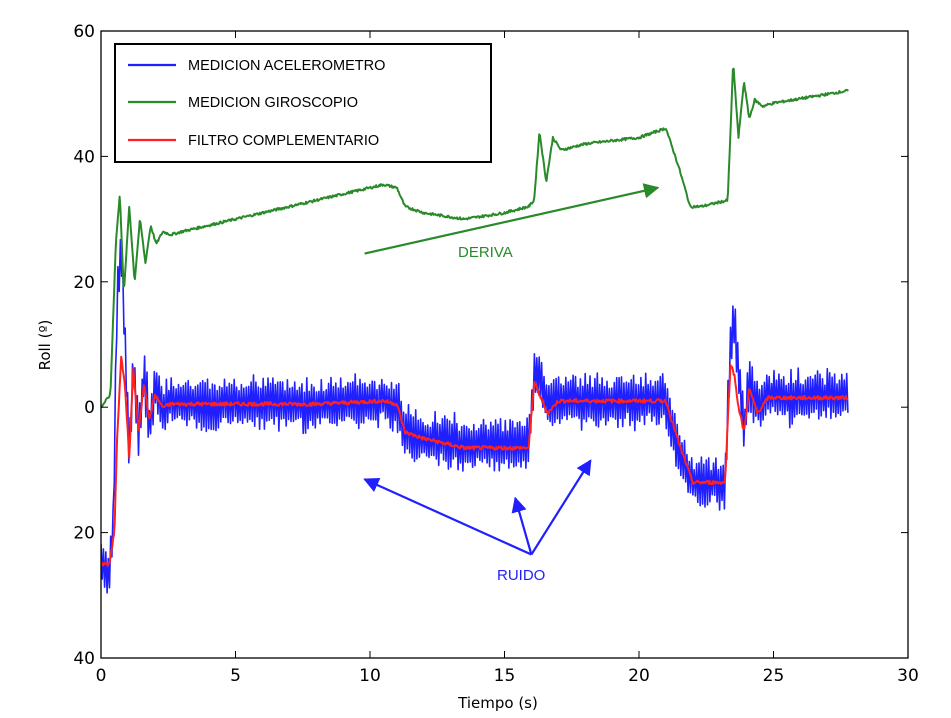 Image resolution: width=951 pixels, height=718 pixels. I want to click on y-tick-label: 60, so click(84, 32).